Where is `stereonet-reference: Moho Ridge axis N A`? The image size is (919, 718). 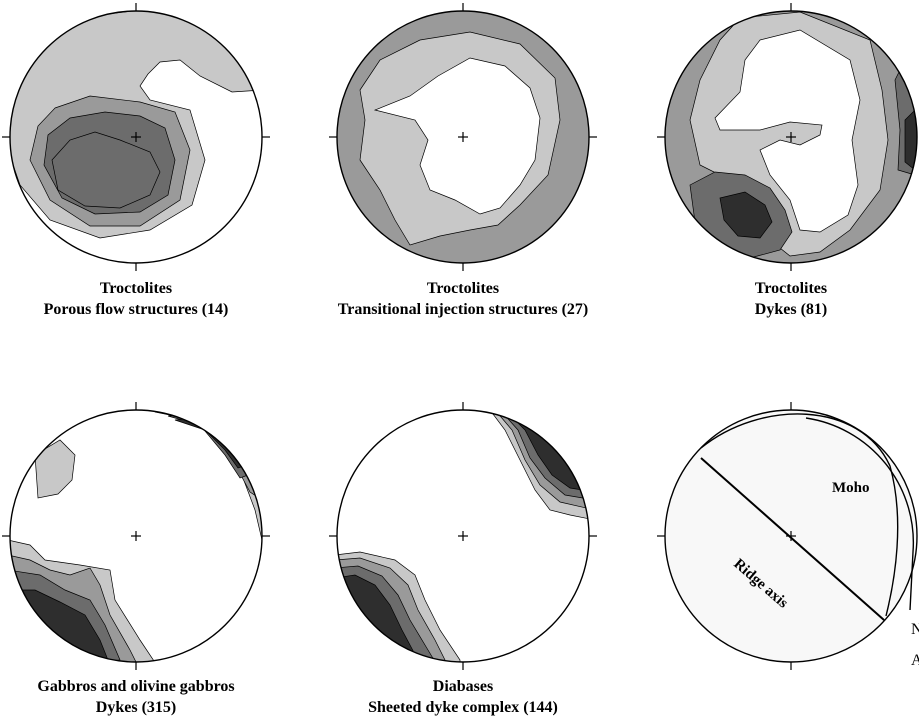 stereonet-reference: Moho Ridge axis N A is located at coordinates (788, 536).